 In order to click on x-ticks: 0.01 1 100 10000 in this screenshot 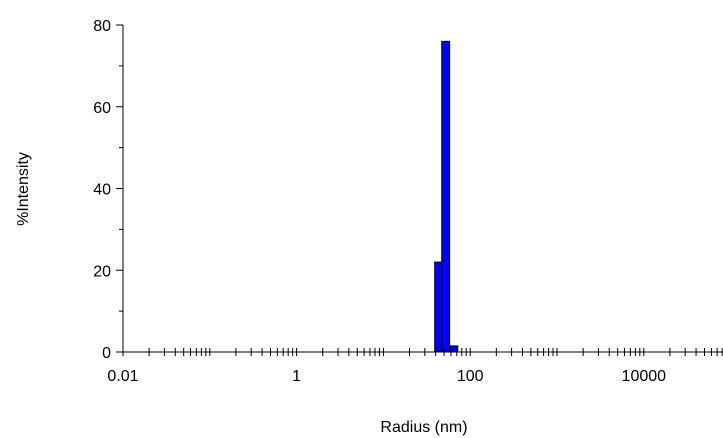, I will do `click(415, 366)`.